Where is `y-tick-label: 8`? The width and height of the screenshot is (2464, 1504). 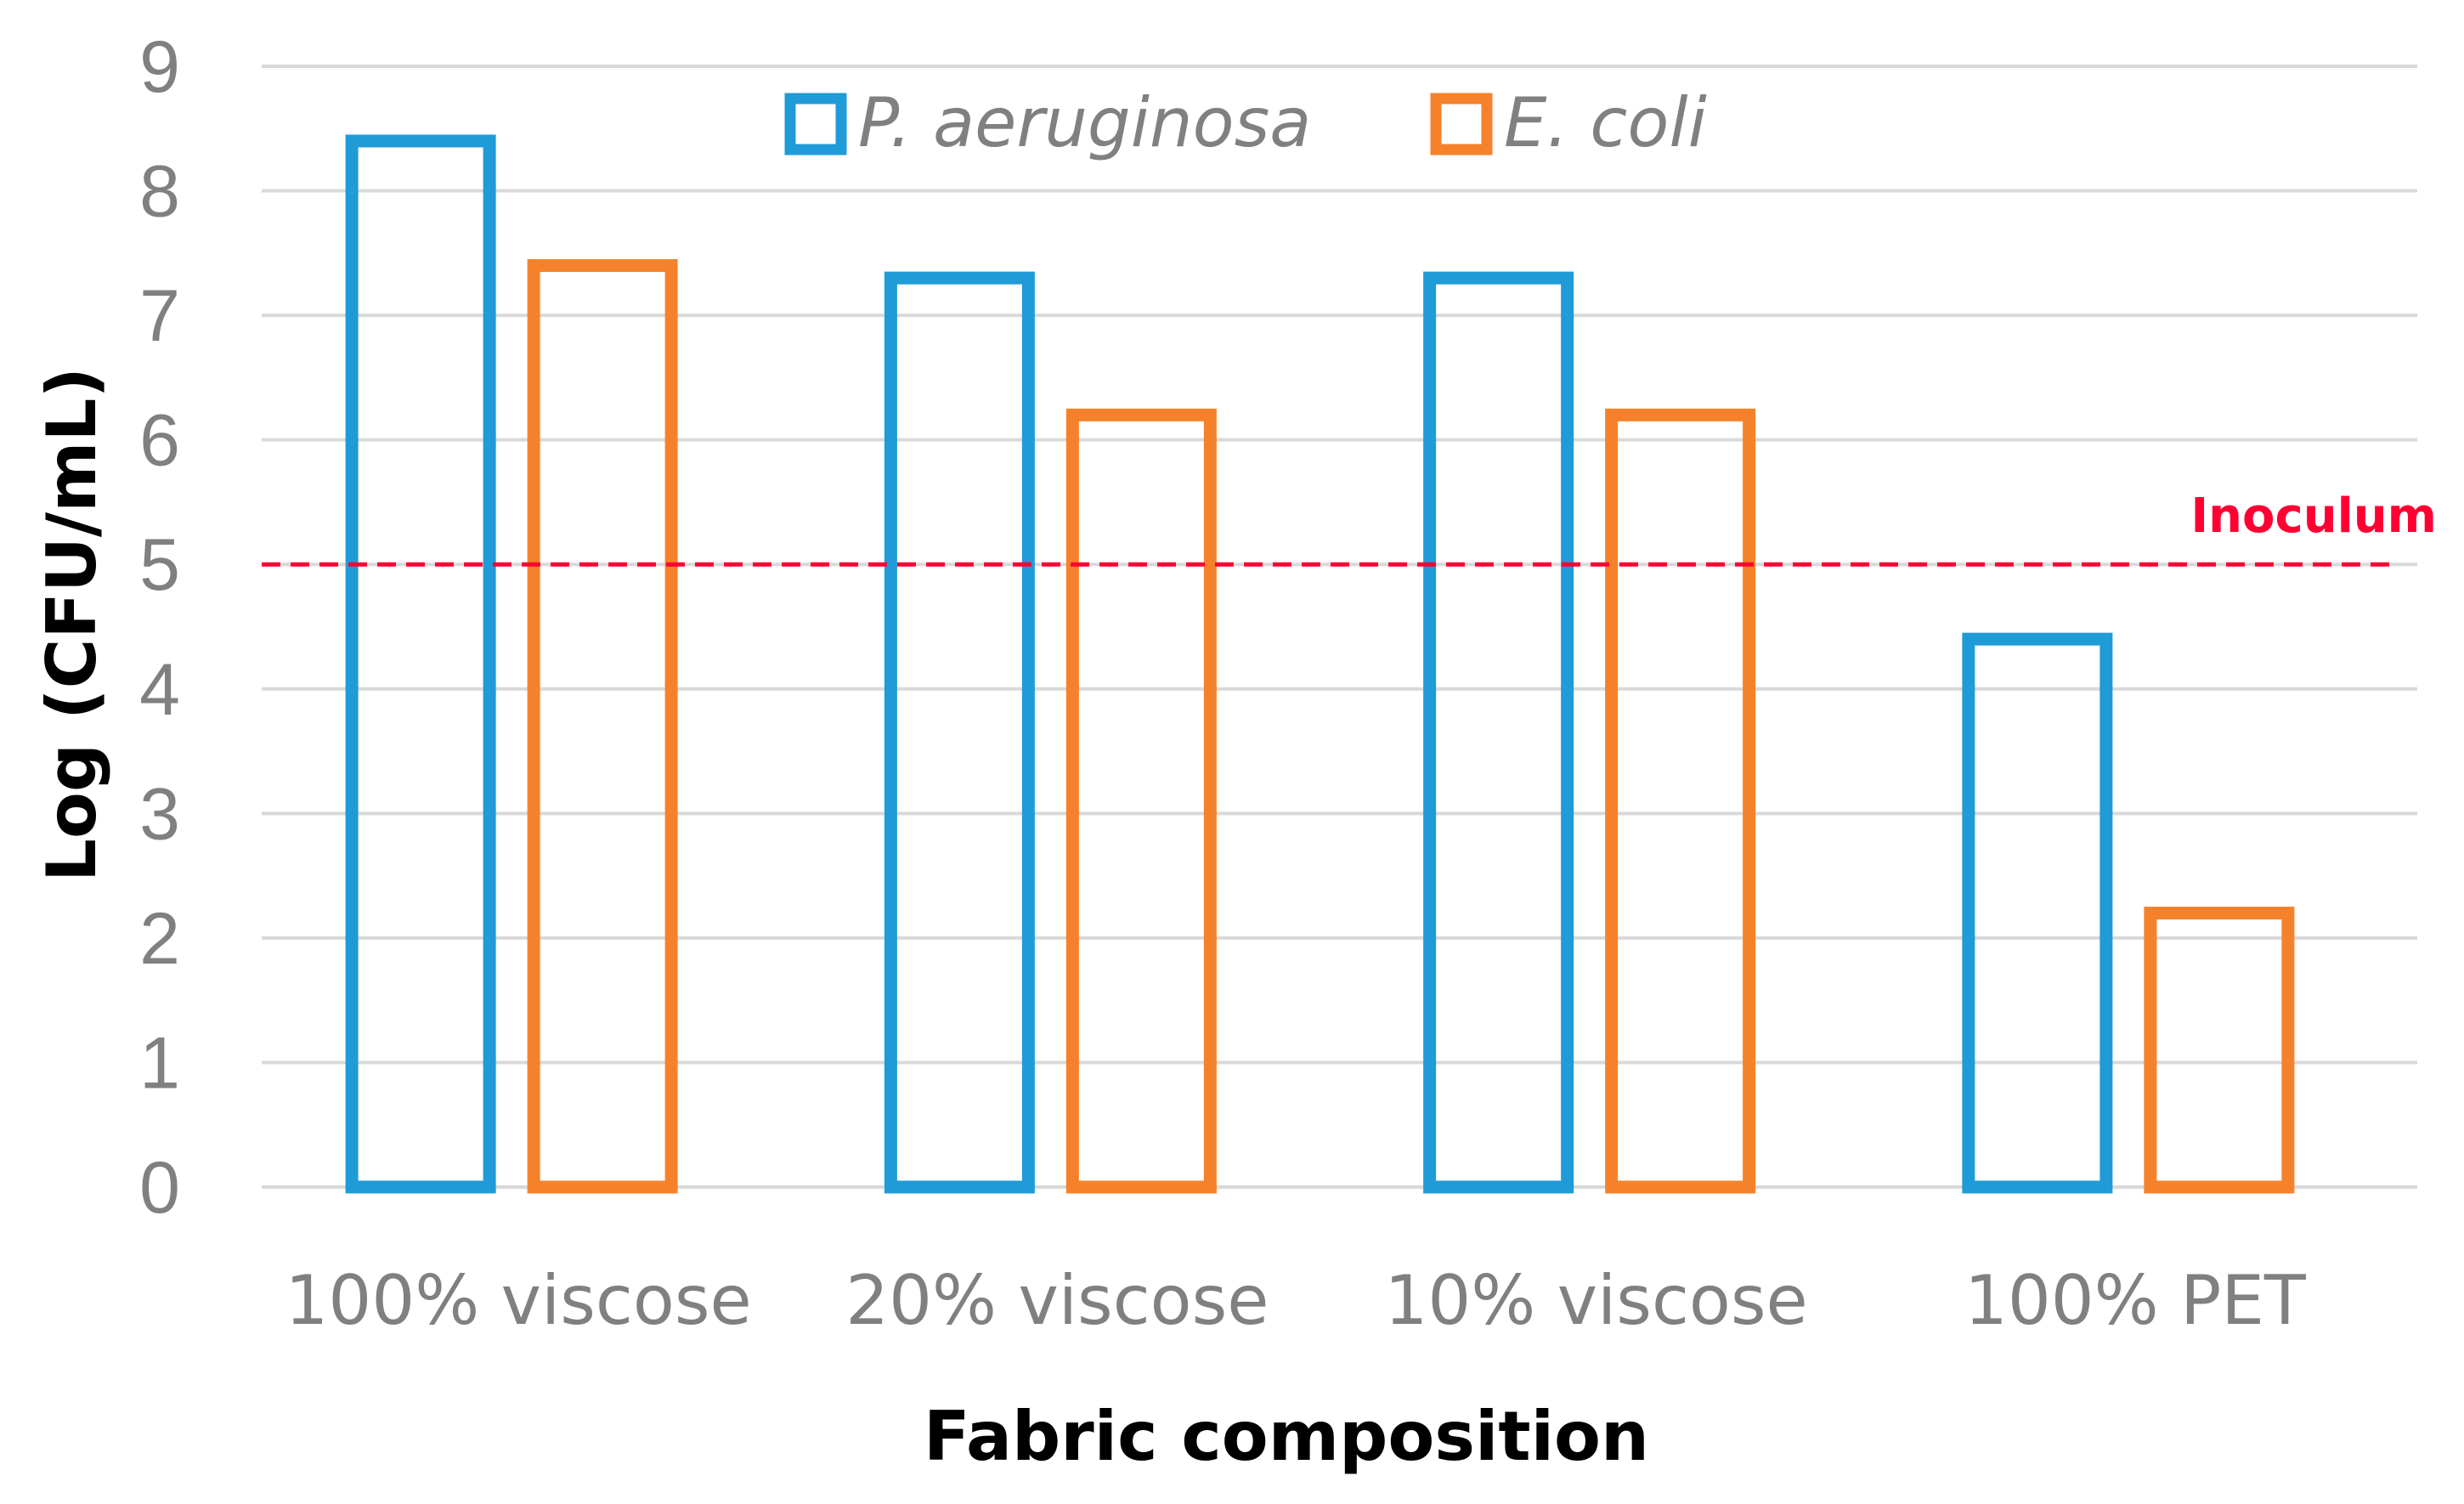 y-tick-label: 8 is located at coordinates (159, 192).